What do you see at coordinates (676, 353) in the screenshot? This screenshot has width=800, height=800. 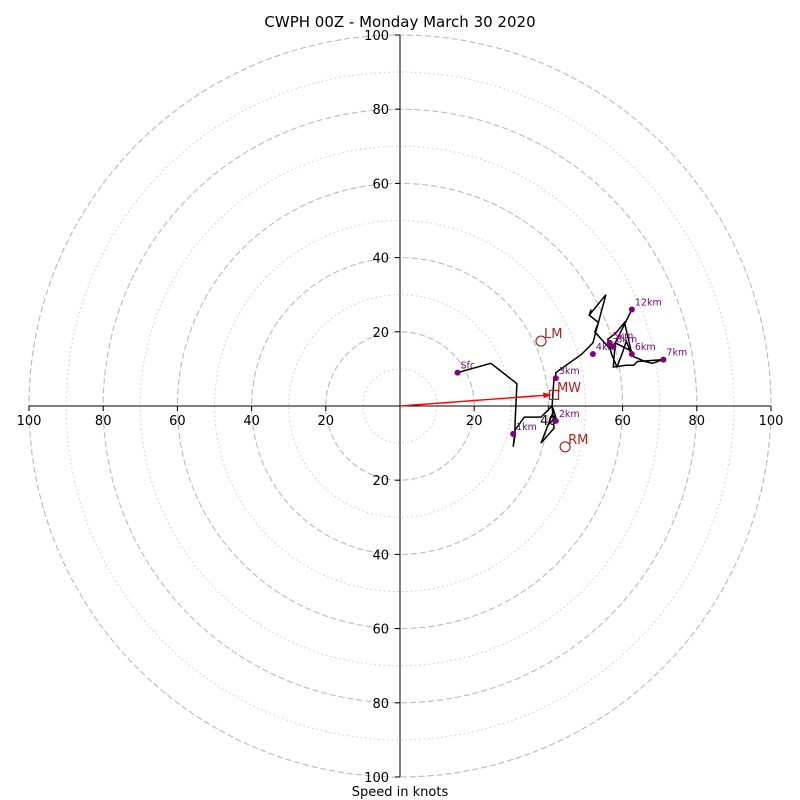 I see `height-marker-label: 7km` at bounding box center [676, 353].